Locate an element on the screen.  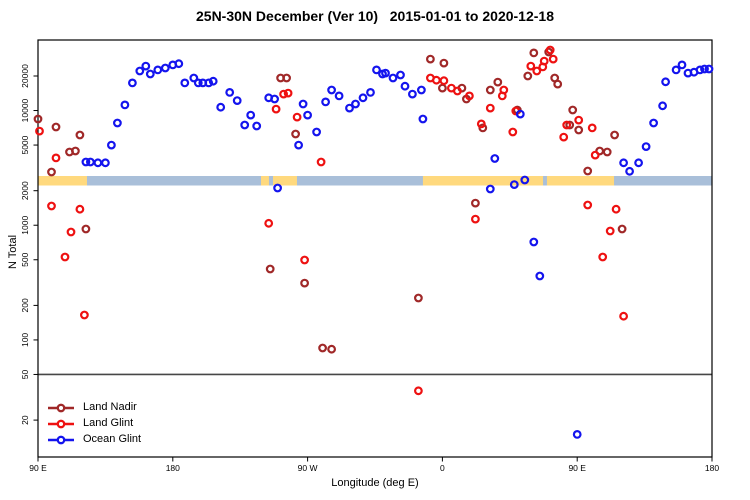
svg-text: 500 is located at coordinates (25, 259).